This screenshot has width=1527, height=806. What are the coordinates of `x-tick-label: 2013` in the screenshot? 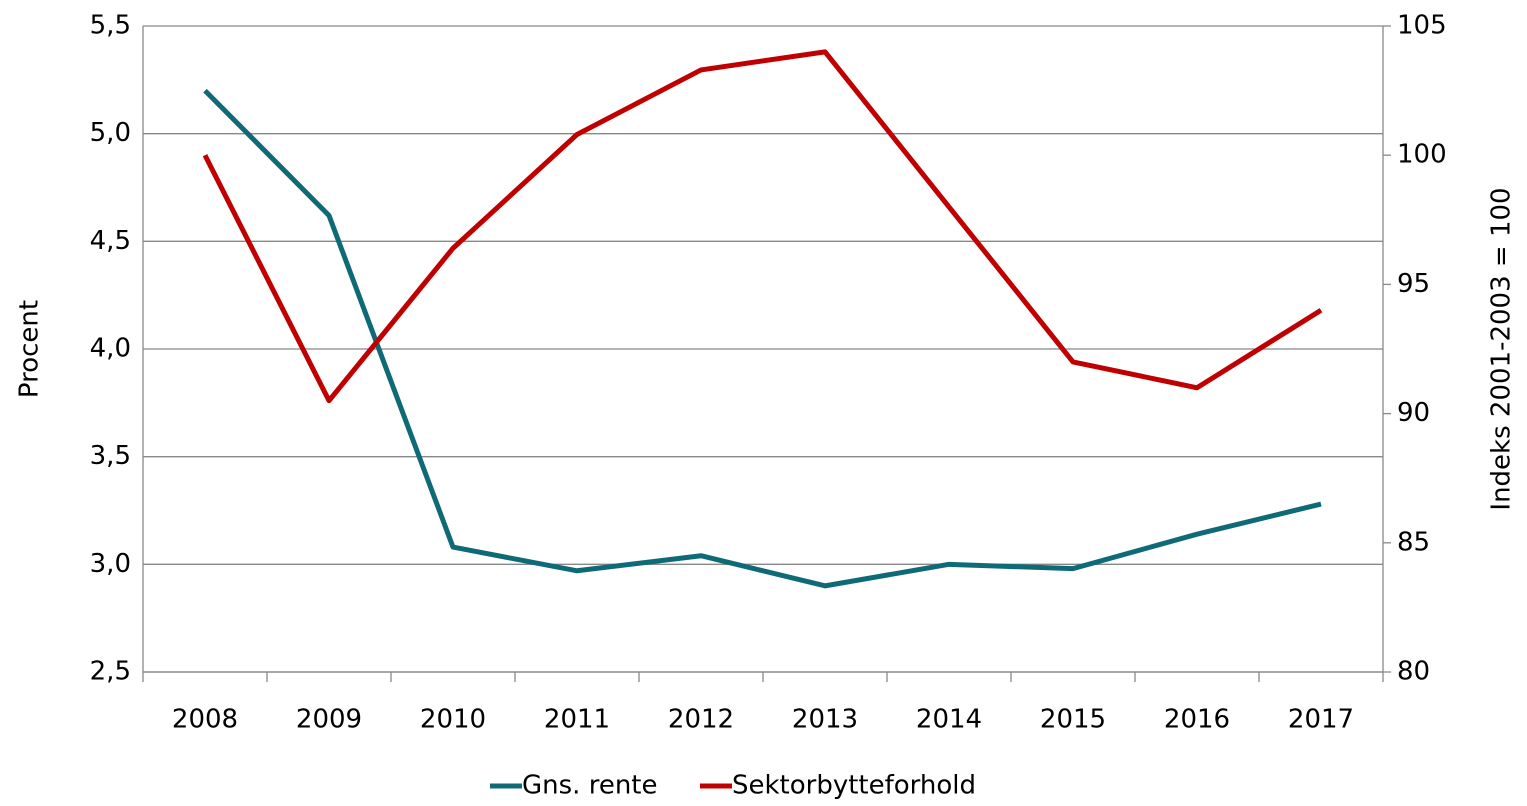 It's located at (825, 720).